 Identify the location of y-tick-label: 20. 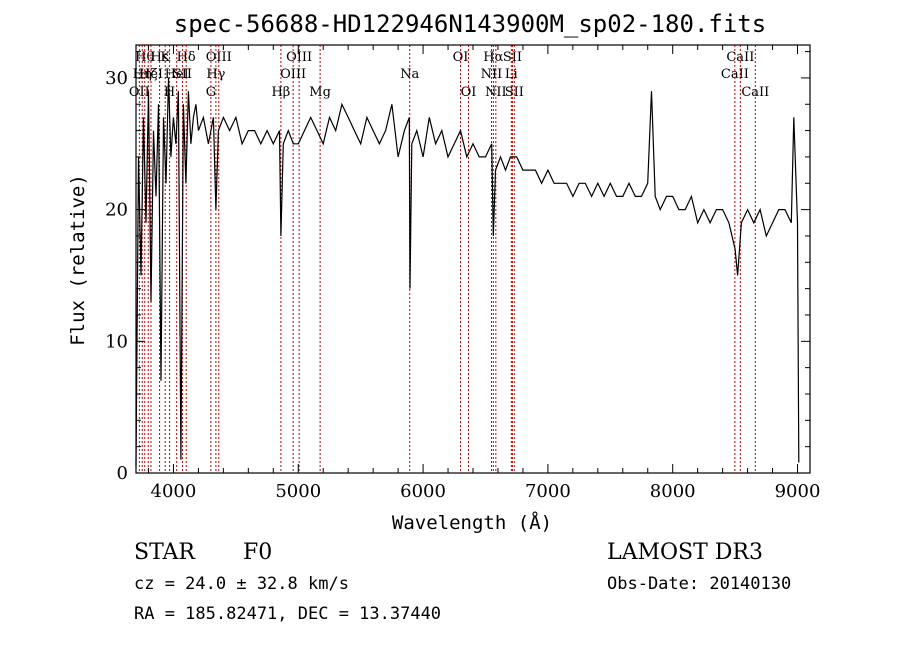
(116, 210).